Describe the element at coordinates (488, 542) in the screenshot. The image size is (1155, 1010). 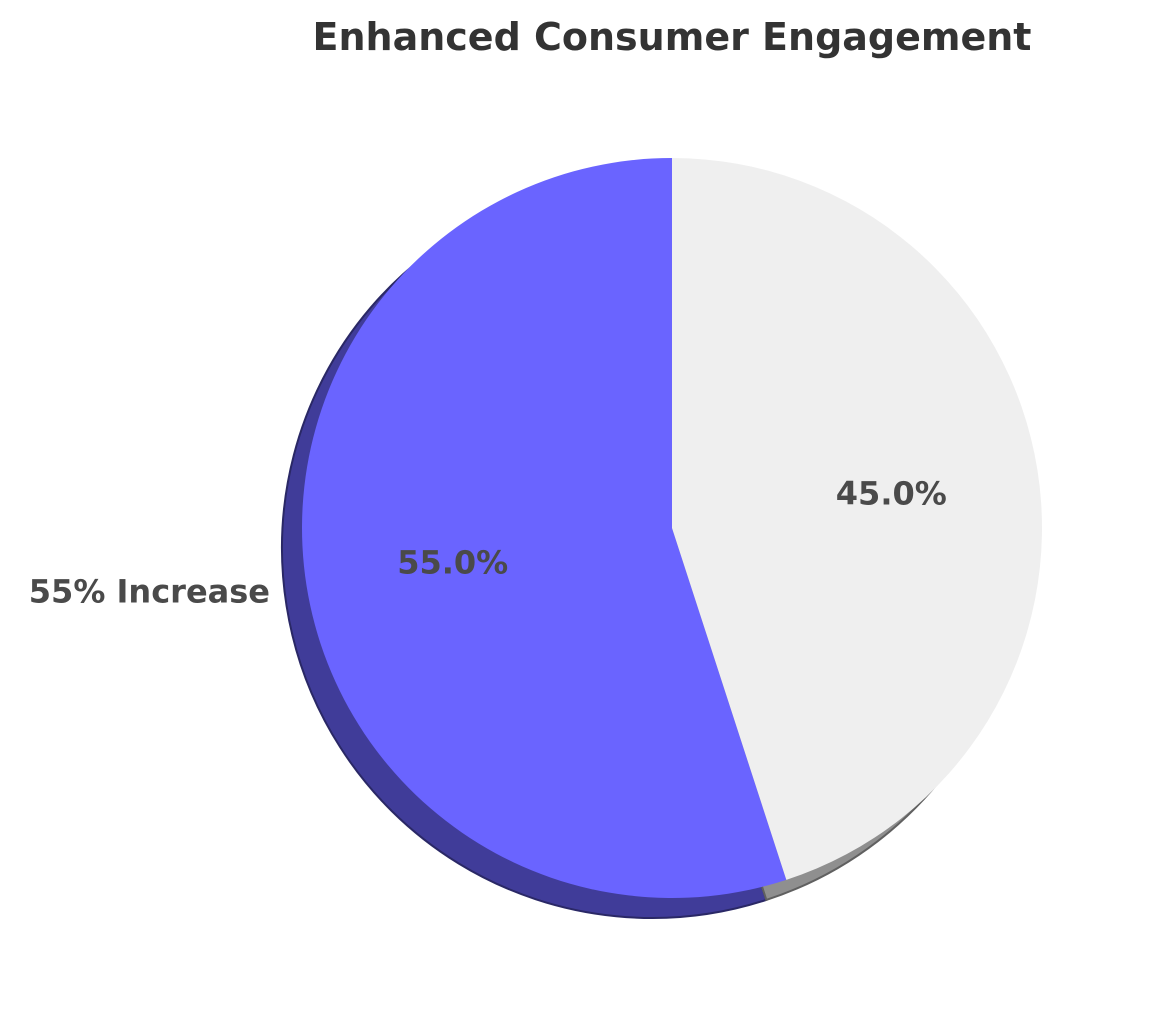
I see `pie-labels: 55.0% 55% Increase 45.0%` at that location.